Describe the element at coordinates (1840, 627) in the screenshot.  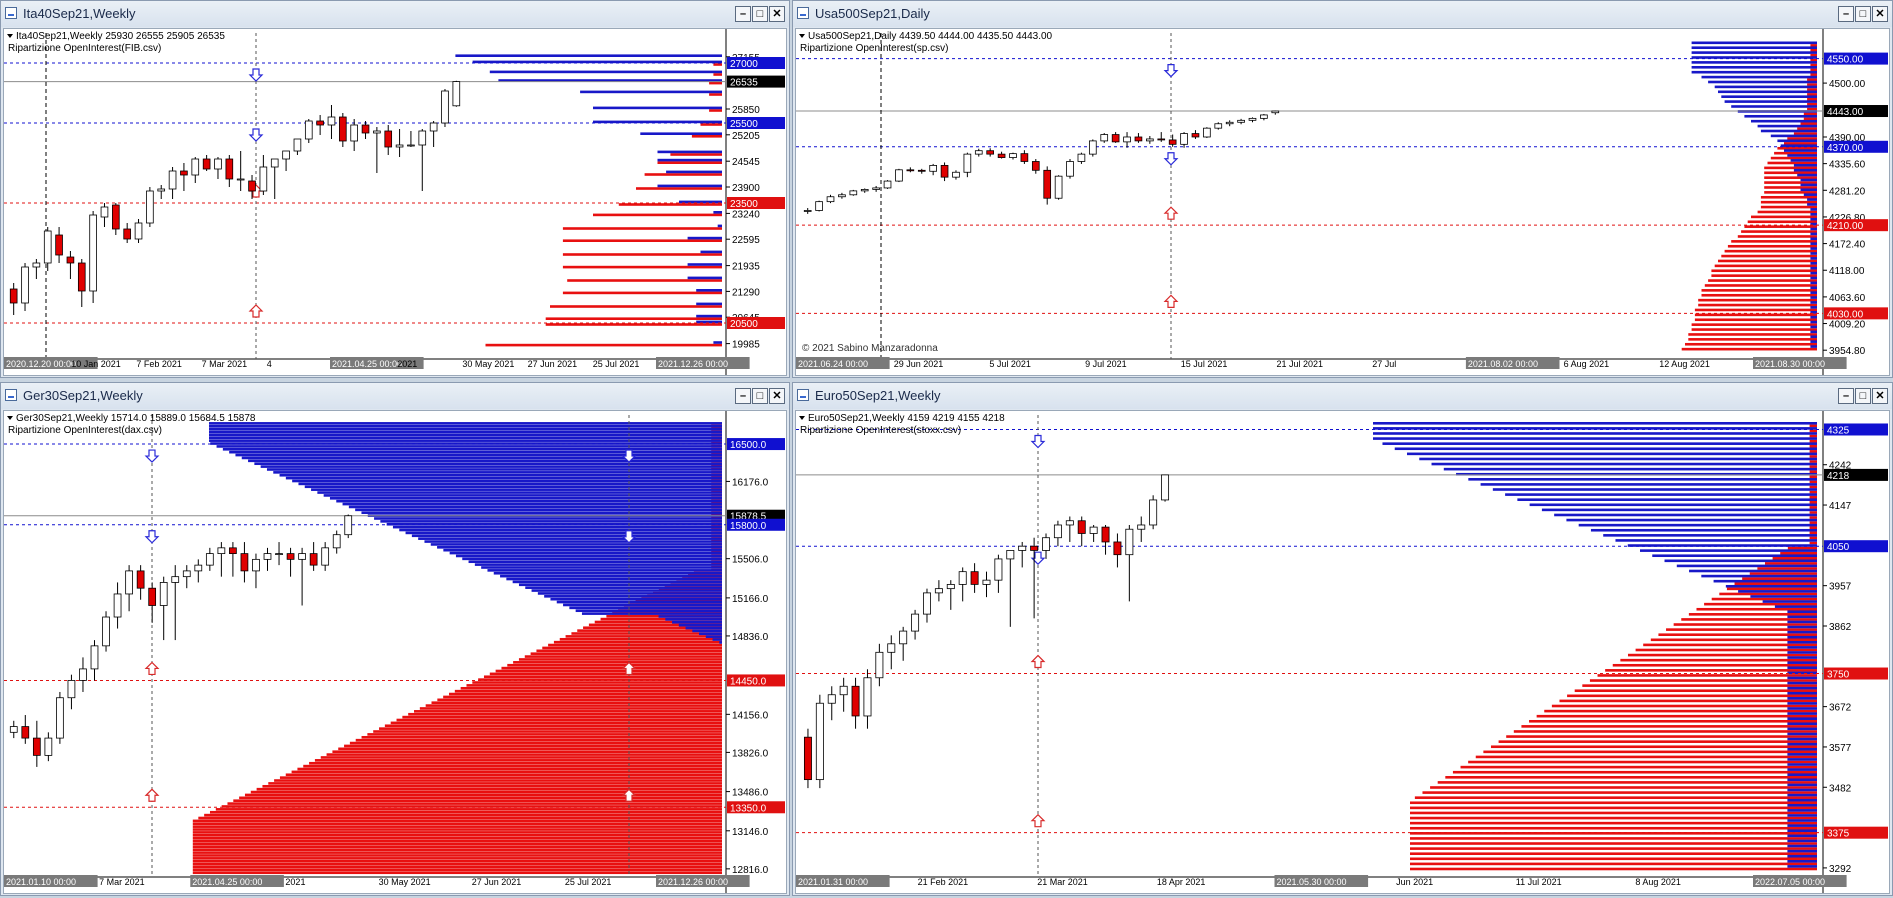
I see `price-axis-label: 3862` at that location.